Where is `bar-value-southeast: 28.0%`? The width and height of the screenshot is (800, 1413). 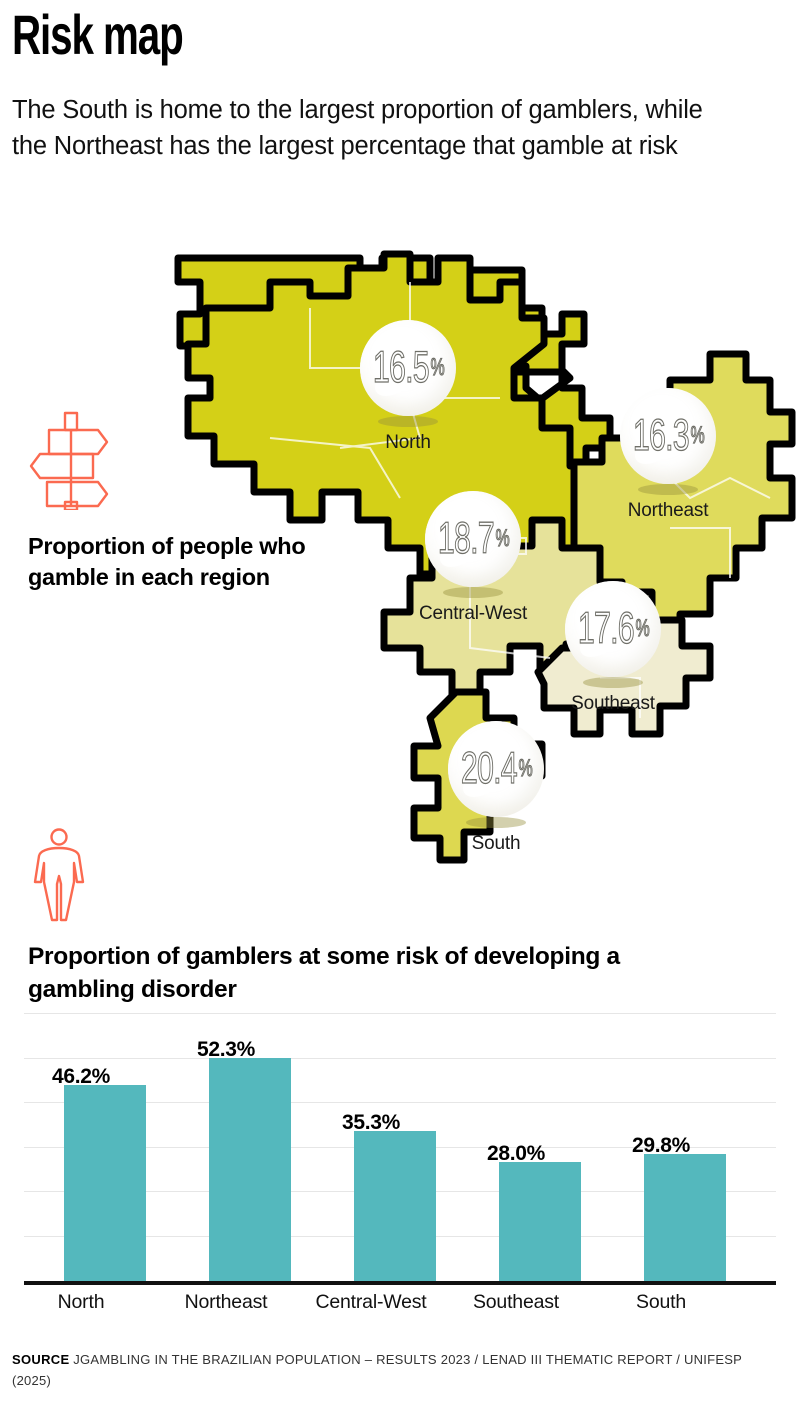
bar-value-southeast: 28.0% is located at coordinates (516, 1153).